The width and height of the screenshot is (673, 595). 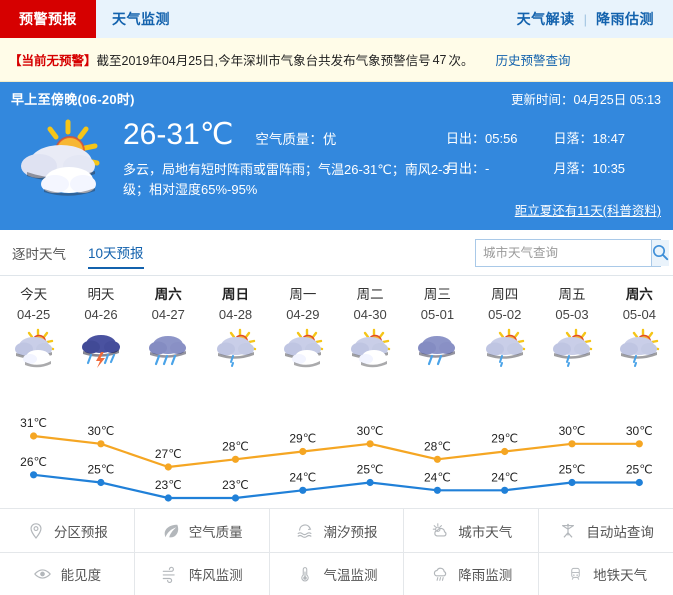 What do you see at coordinates (336, 19) in the screenshot?
I see `top-navigation-bar: 预警预报 天气监测 天气解读 | 降雨估测` at bounding box center [336, 19].